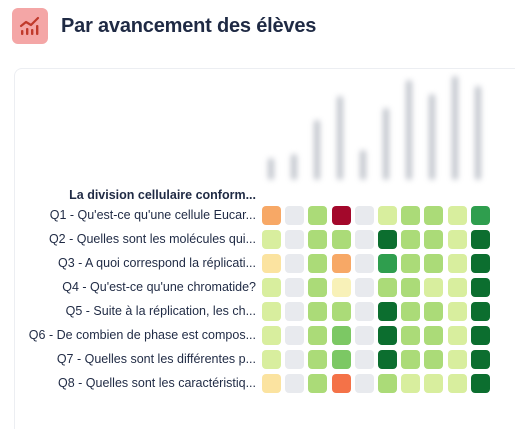 The height and width of the screenshot is (429, 515). I want to click on header-icon-badge, so click(30, 26).